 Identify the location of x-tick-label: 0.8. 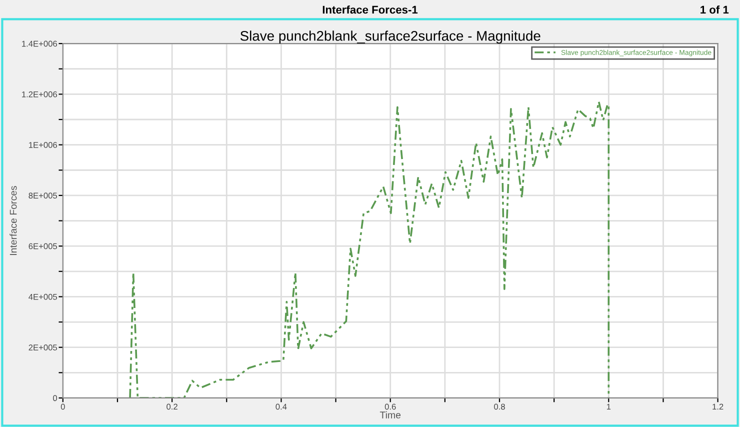
(499, 407).